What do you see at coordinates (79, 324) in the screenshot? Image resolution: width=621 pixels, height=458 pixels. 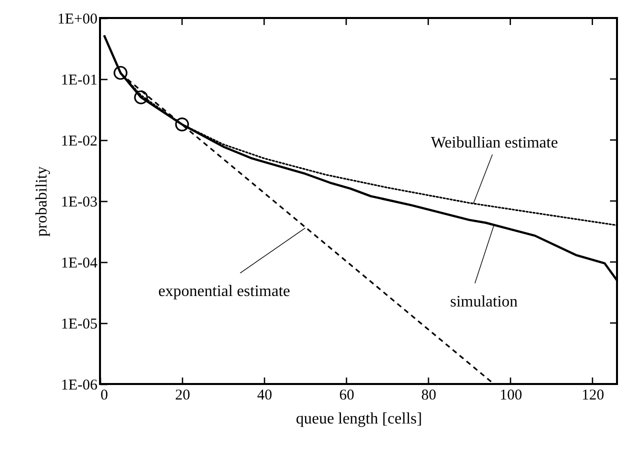 I see `y-tick-label: 1E-05` at bounding box center [79, 324].